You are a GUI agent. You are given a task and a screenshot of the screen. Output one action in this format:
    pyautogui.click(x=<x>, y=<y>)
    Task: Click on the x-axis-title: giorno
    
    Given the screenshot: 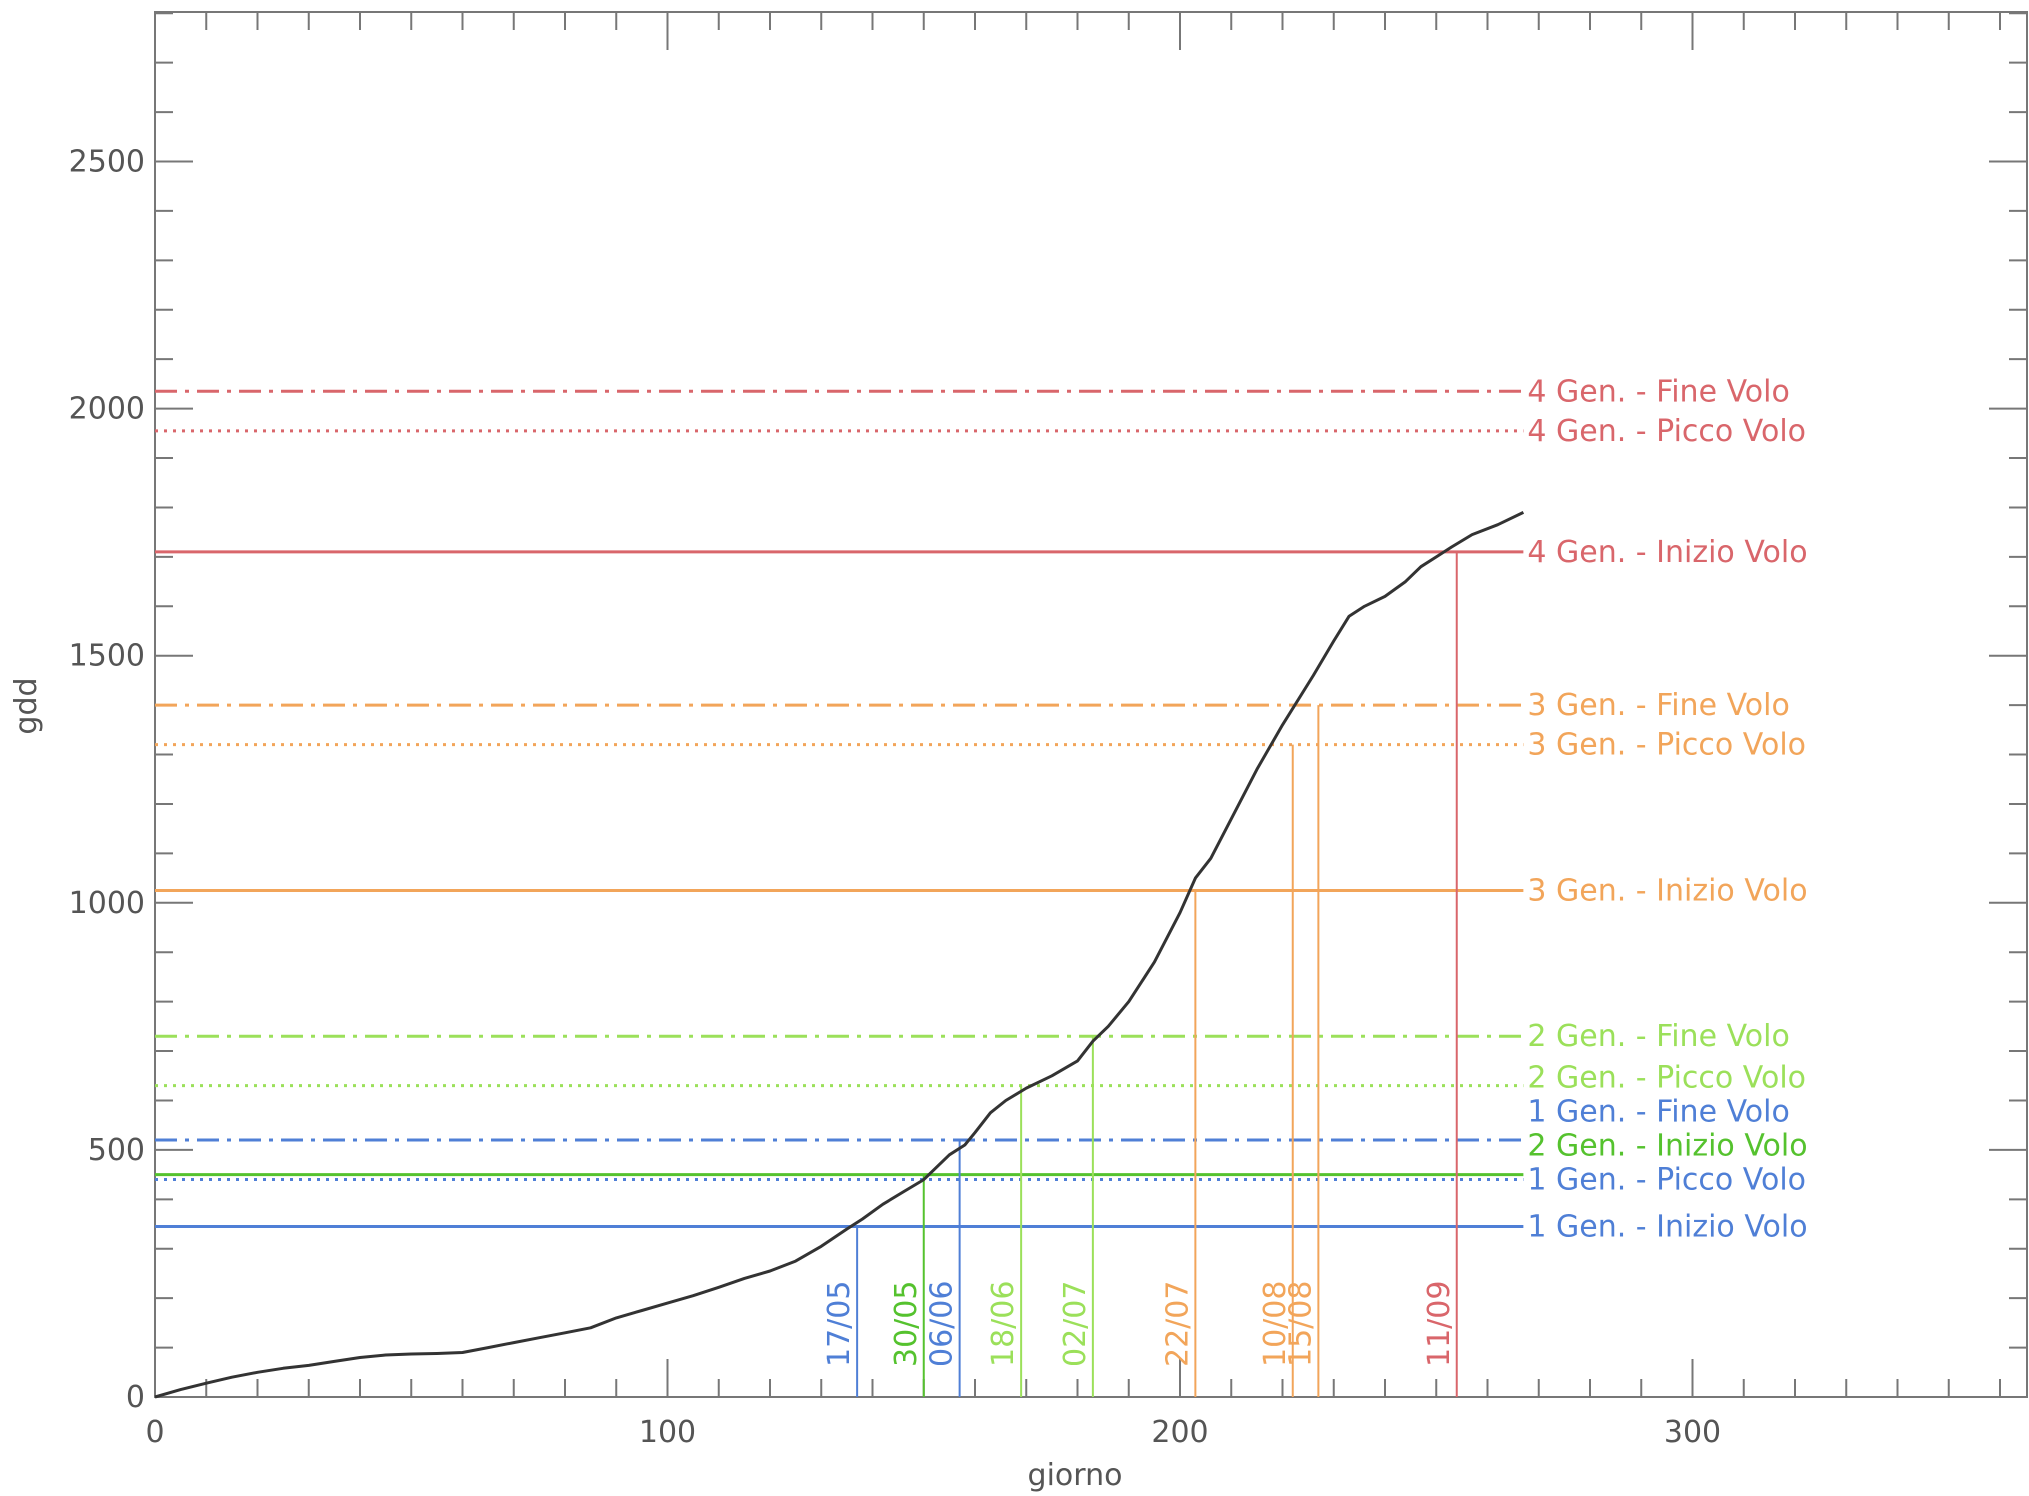 What is the action you would take?
    pyautogui.click(x=1075, y=1475)
    